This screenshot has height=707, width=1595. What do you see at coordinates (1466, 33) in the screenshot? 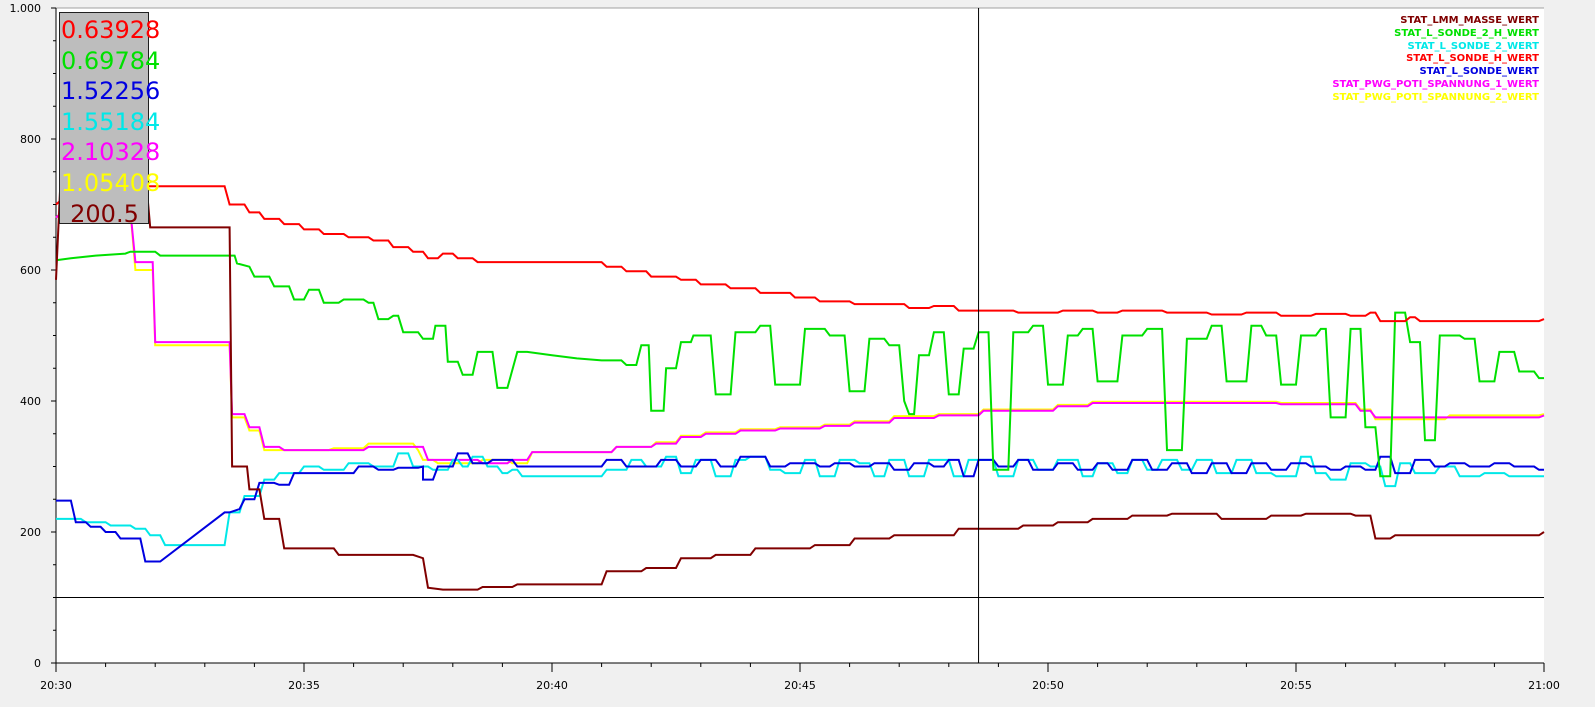
I see `legend-entry: STAT_L_SONDE_2_H_WERT` at bounding box center [1466, 33].